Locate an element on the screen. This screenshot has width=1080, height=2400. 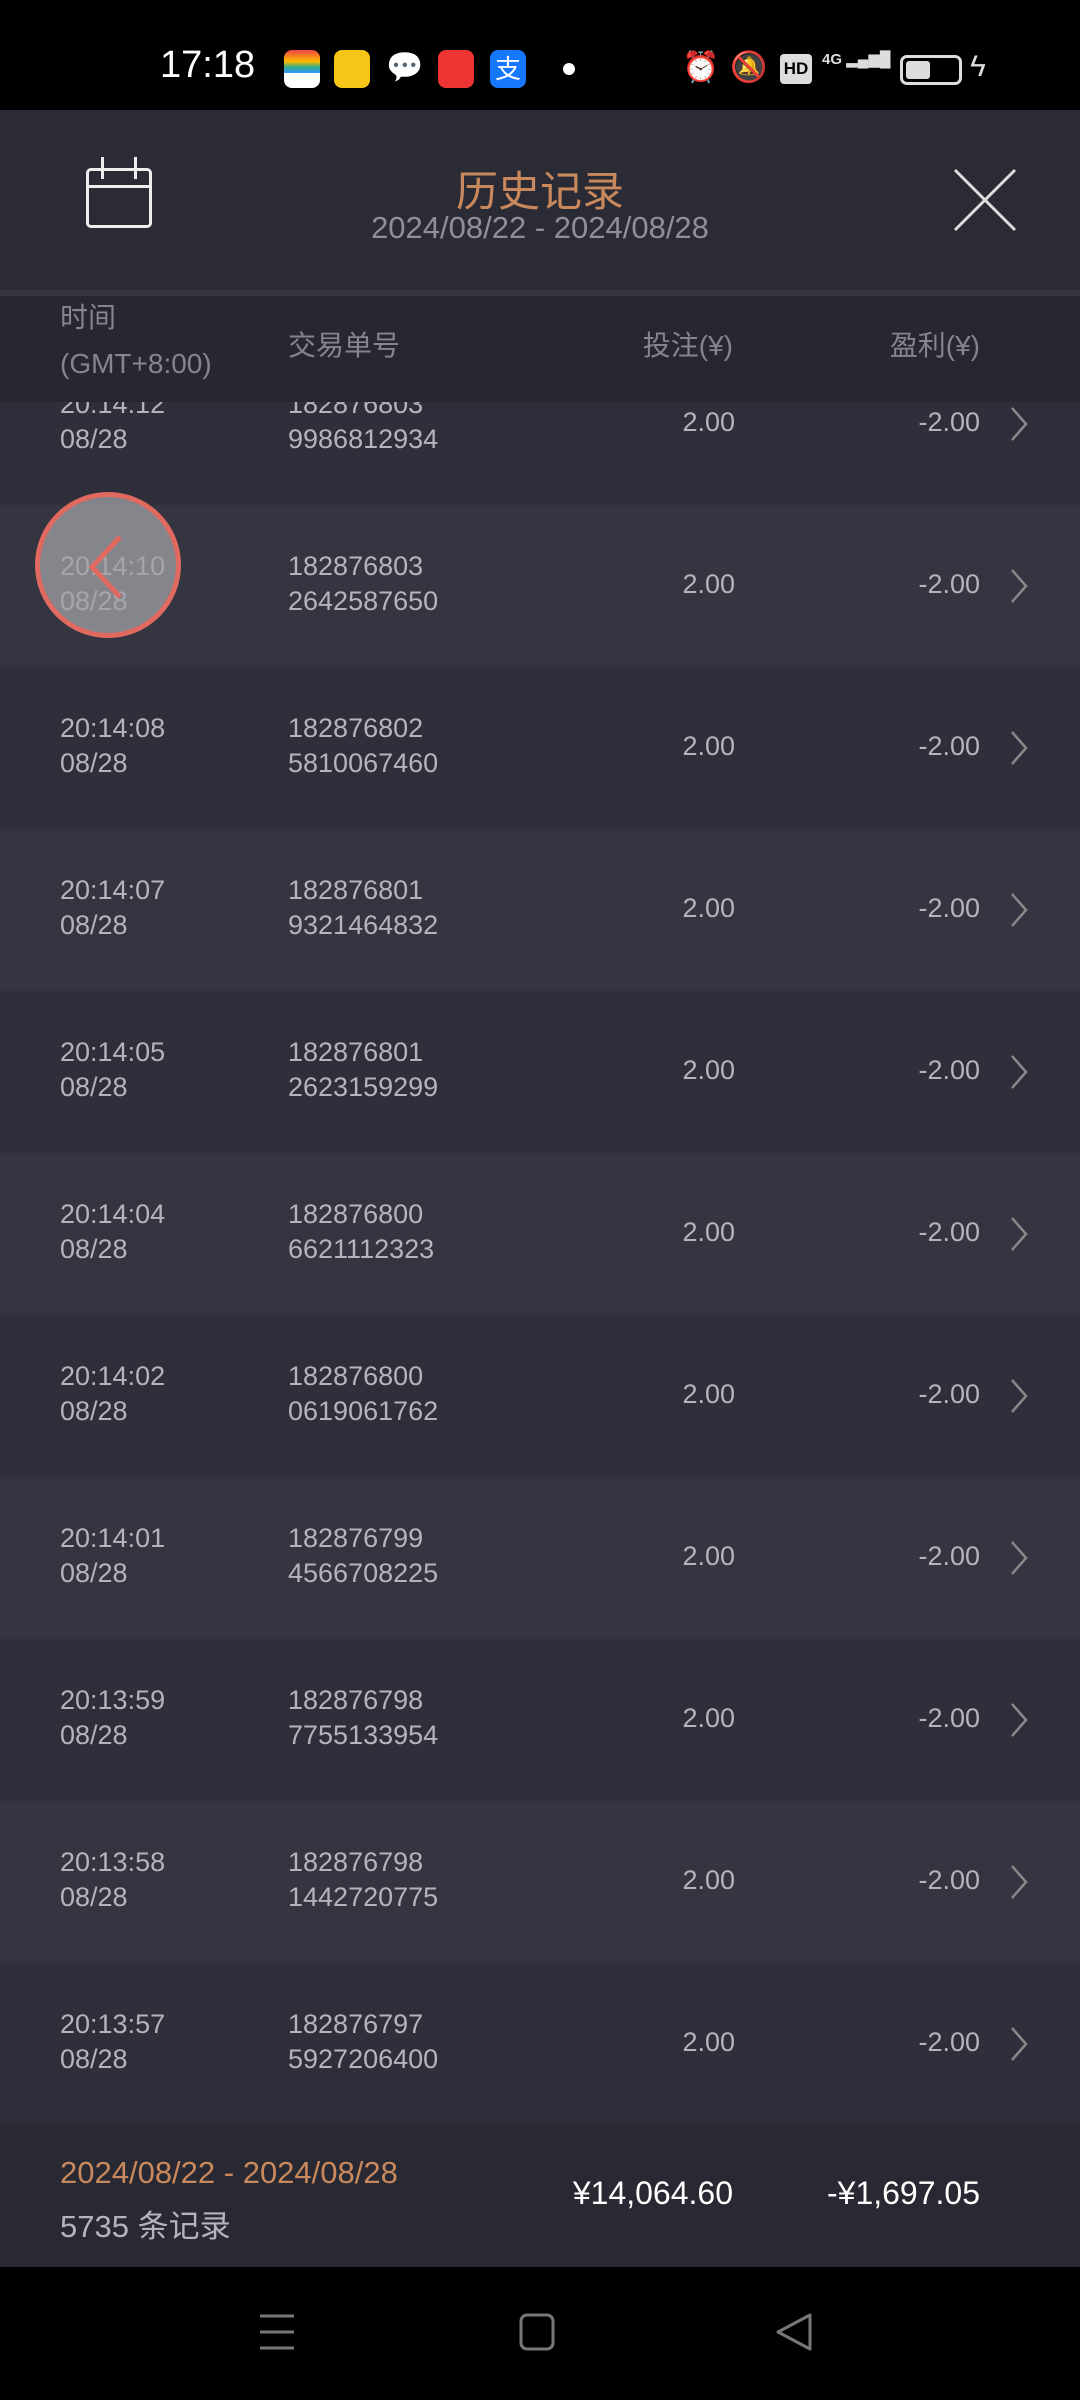
total-profit: -¥1,697.05 is located at coordinates (903, 2193).